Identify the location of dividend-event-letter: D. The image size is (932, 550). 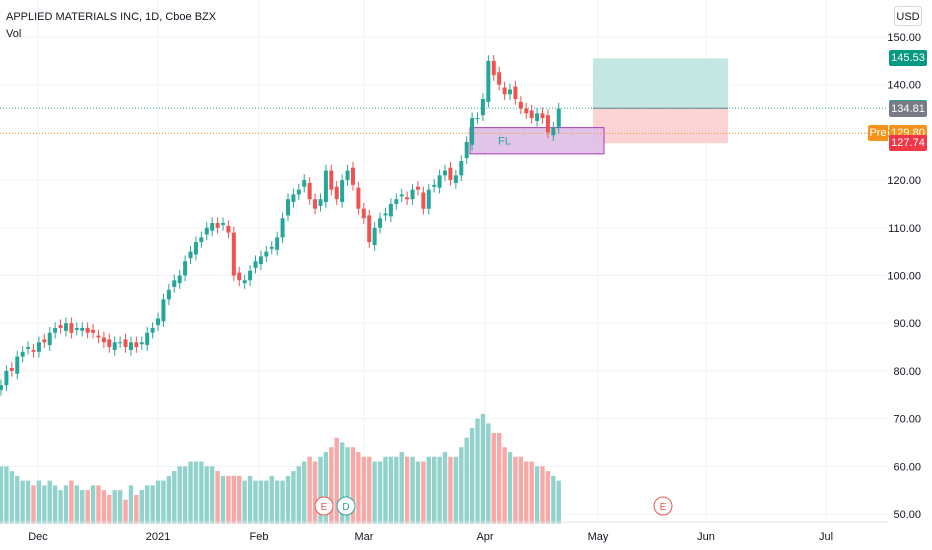
(345, 507).